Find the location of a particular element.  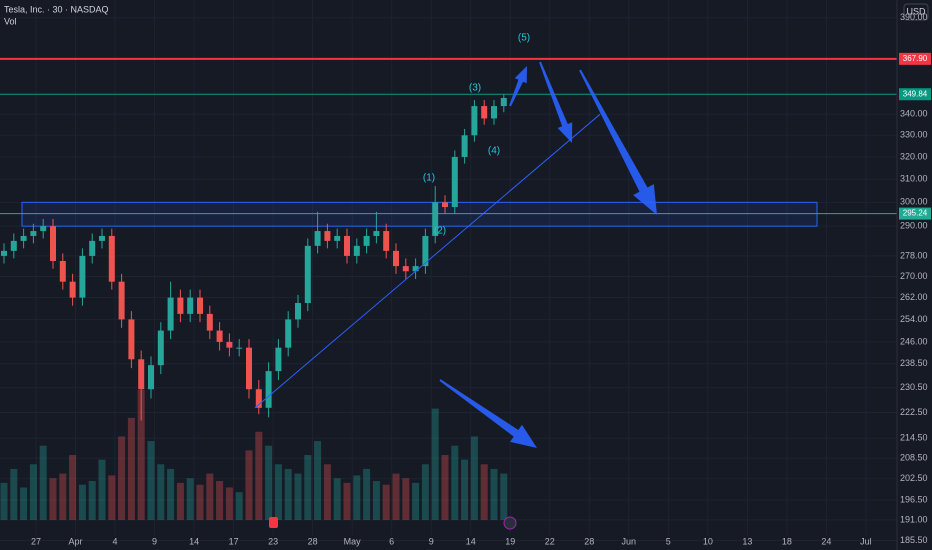

price-level-label: 367.90 is located at coordinates (915, 58).